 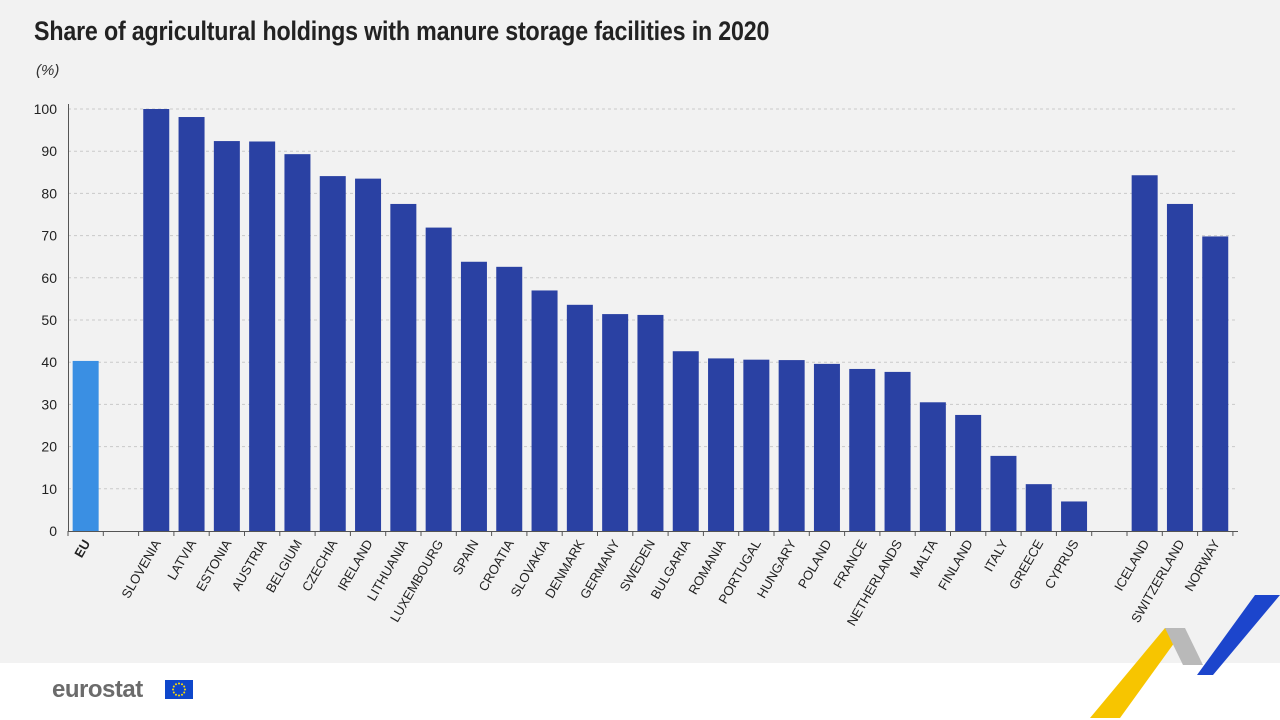 What do you see at coordinates (615, 422) in the screenshot?
I see `bar-germany` at bounding box center [615, 422].